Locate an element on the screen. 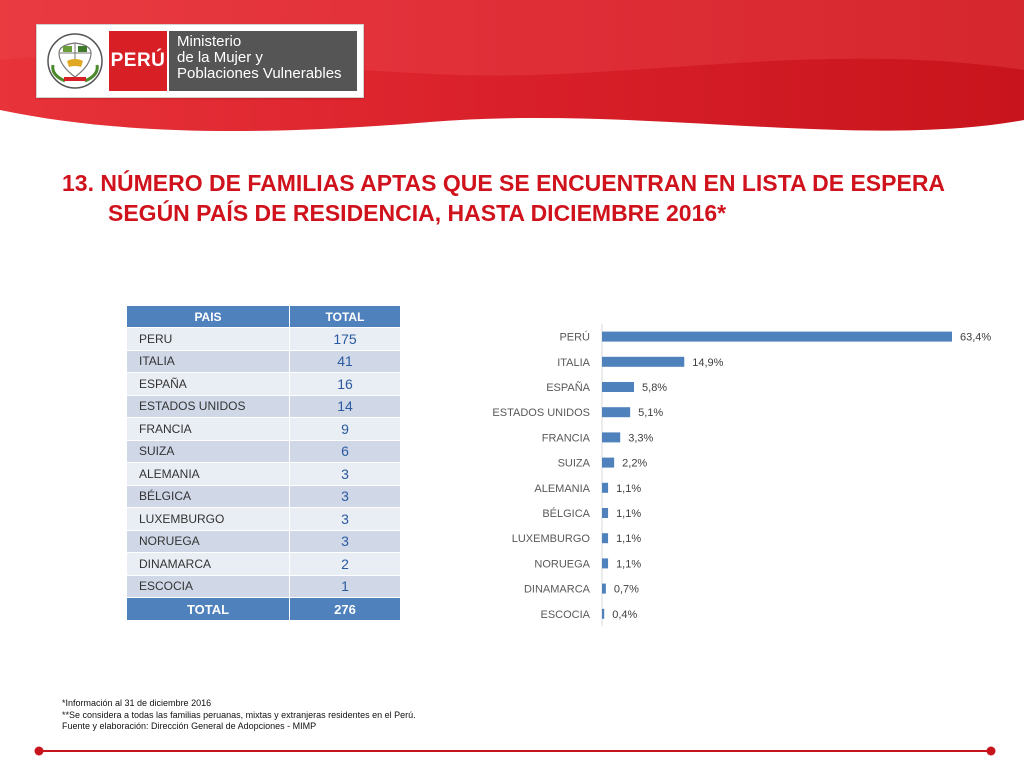 Image resolution: width=1024 pixels, height=768 pixels. table-cell-country: PERU is located at coordinates (208, 339).